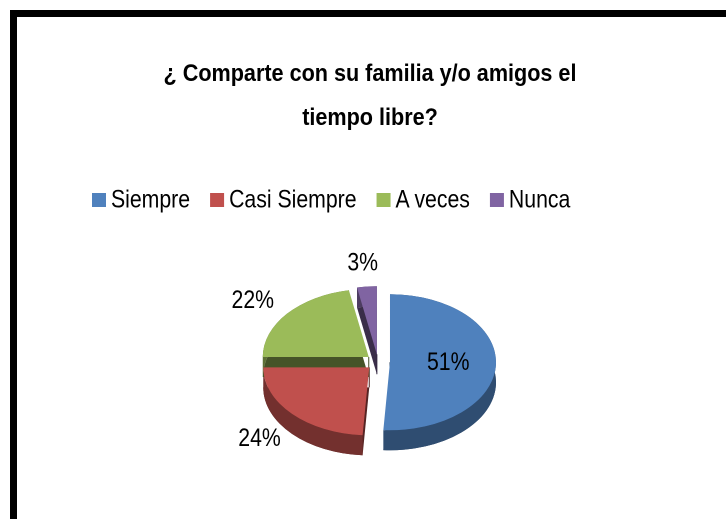  I want to click on legend-label: A veces, so click(433, 199).